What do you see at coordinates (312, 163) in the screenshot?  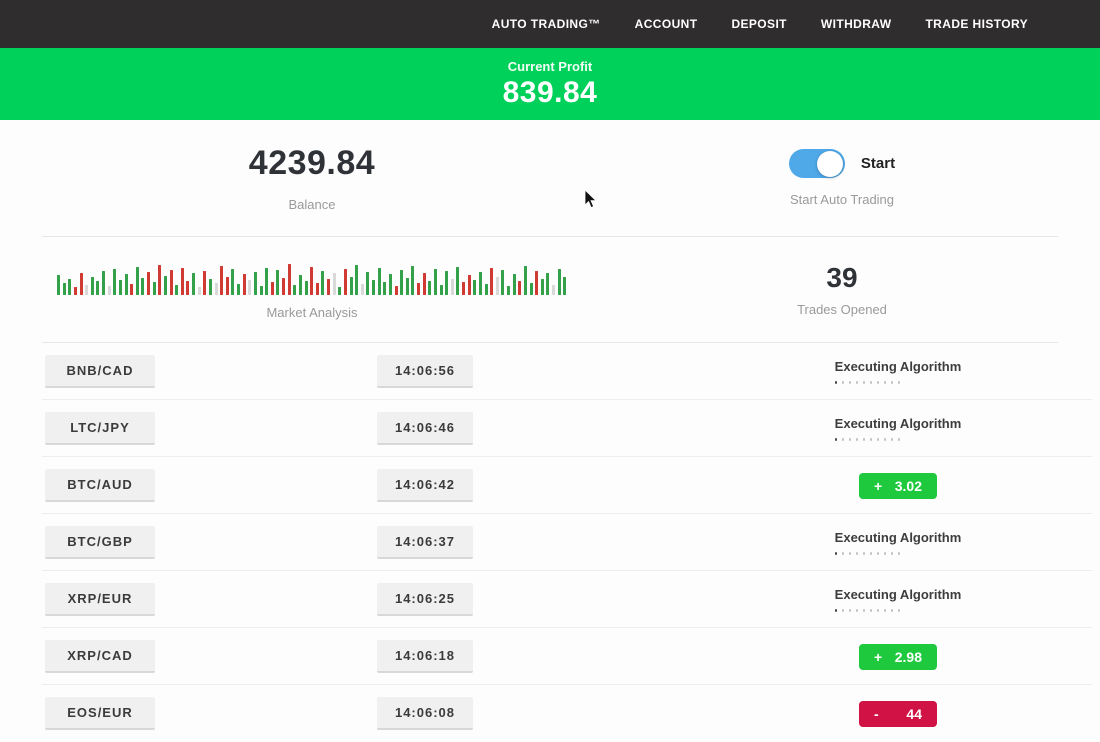 I see `balance-value: 4239.84` at bounding box center [312, 163].